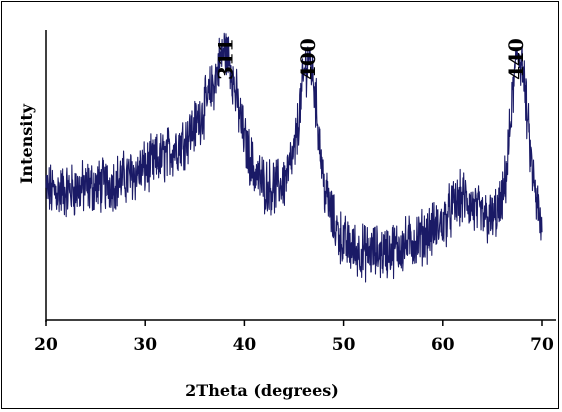 This screenshot has height=412, width=562. Describe the element at coordinates (262, 390) in the screenshot. I see `x-axis-title: 2Theta (degrees)` at that location.